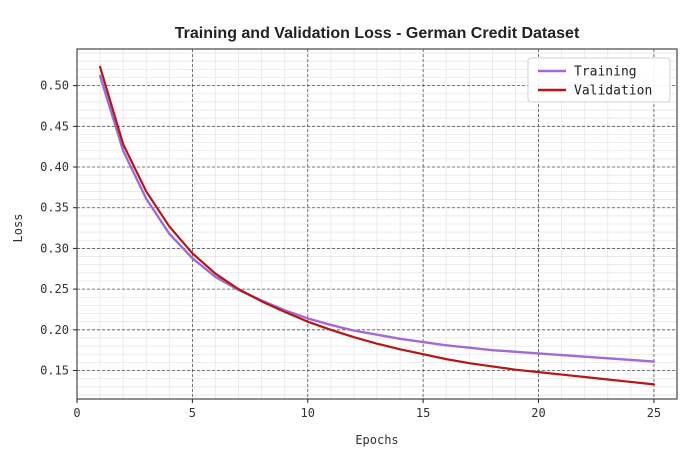  What do you see at coordinates (54, 330) in the screenshot?
I see `y-tick-label: 0.20` at bounding box center [54, 330].